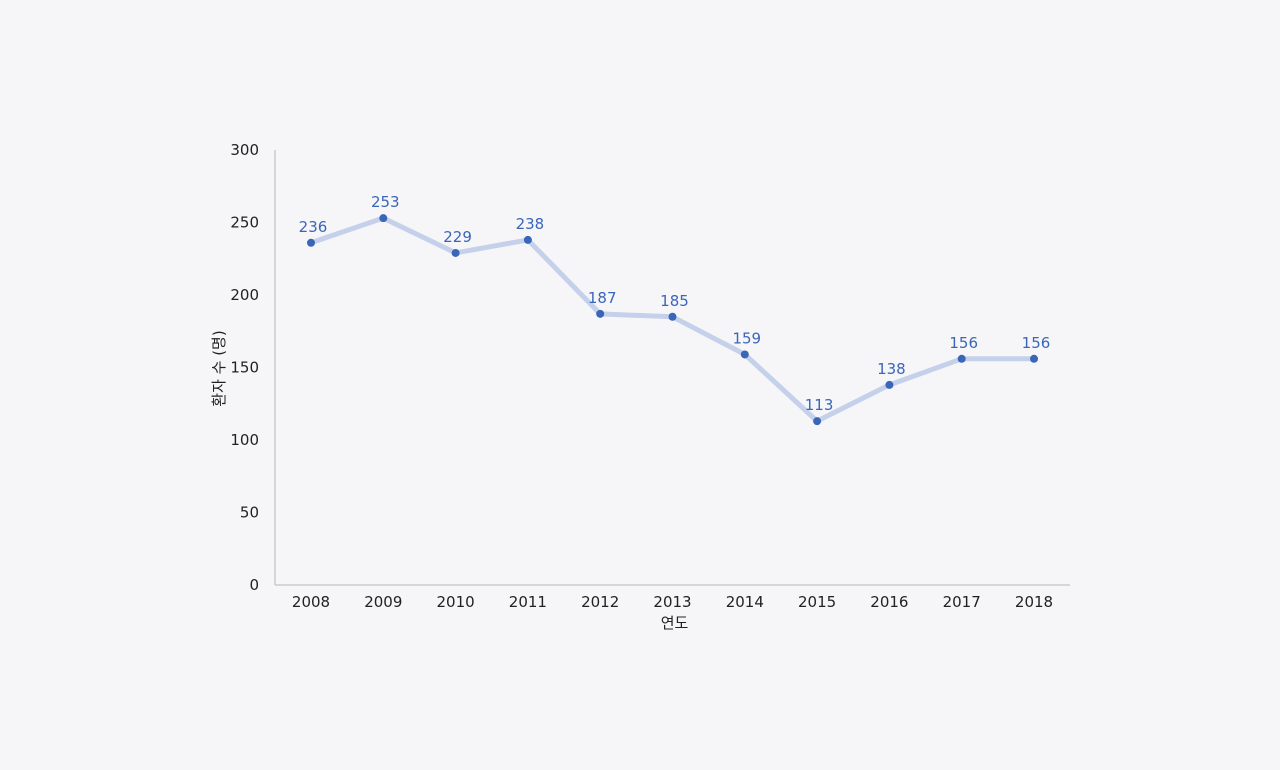 This screenshot has height=770, width=1280. I want to click on data-label: 159, so click(746, 338).